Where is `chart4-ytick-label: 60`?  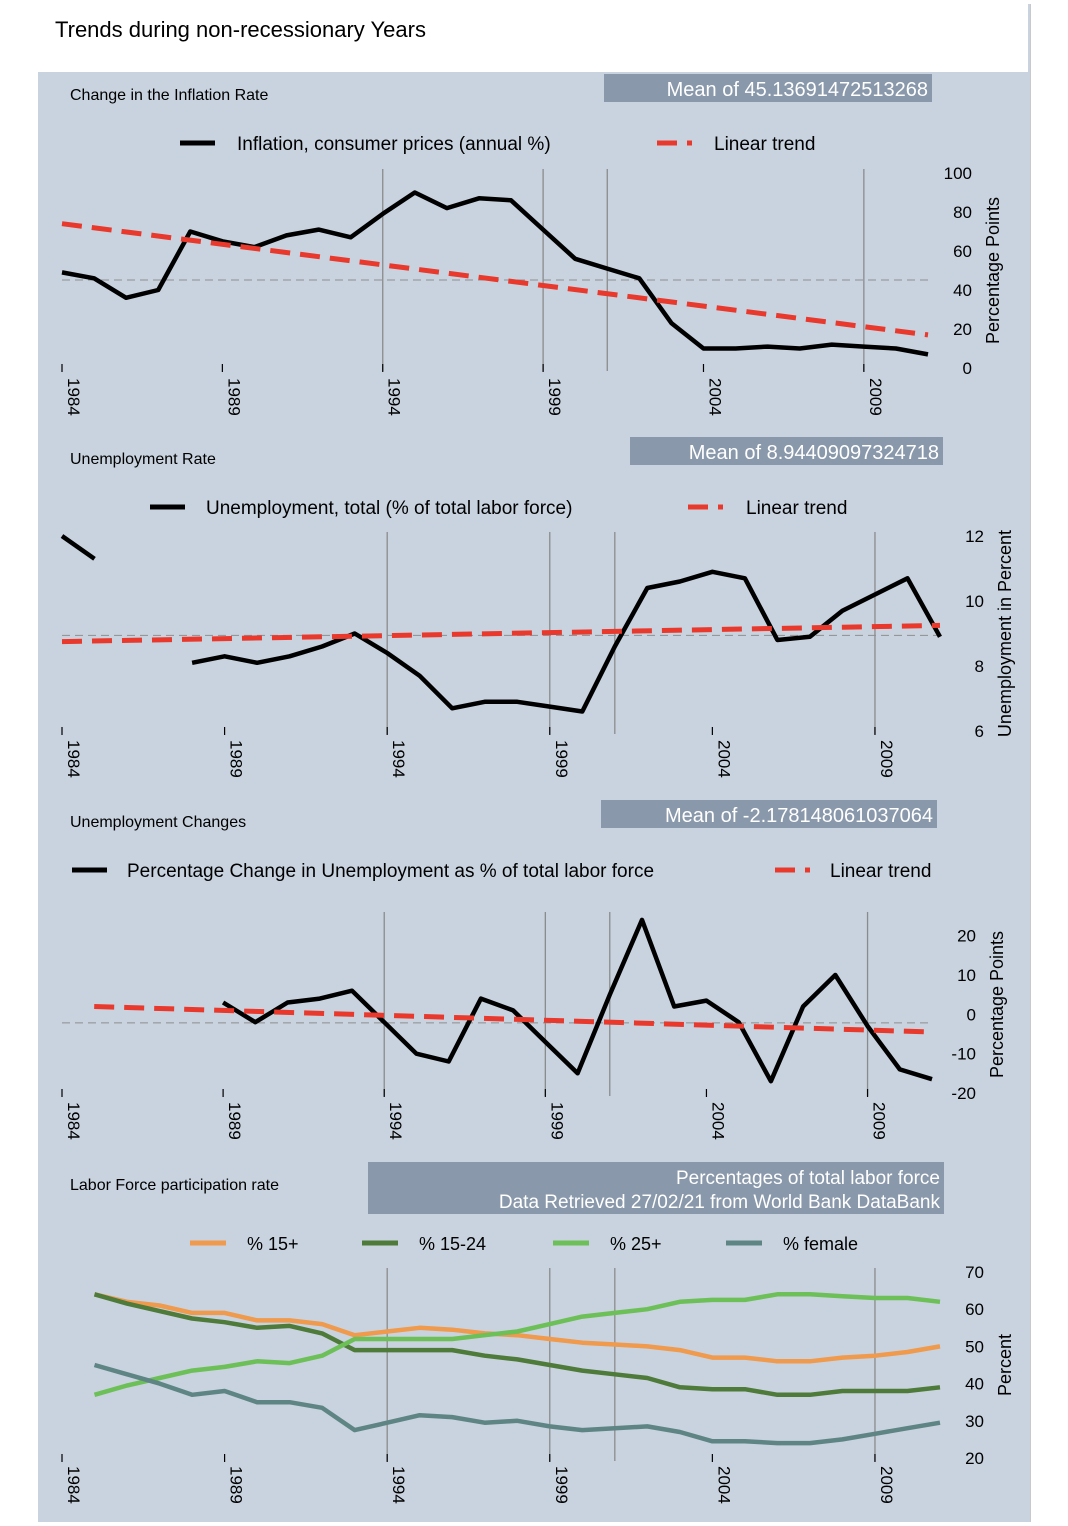 chart4-ytick-label: 60 is located at coordinates (974, 1309).